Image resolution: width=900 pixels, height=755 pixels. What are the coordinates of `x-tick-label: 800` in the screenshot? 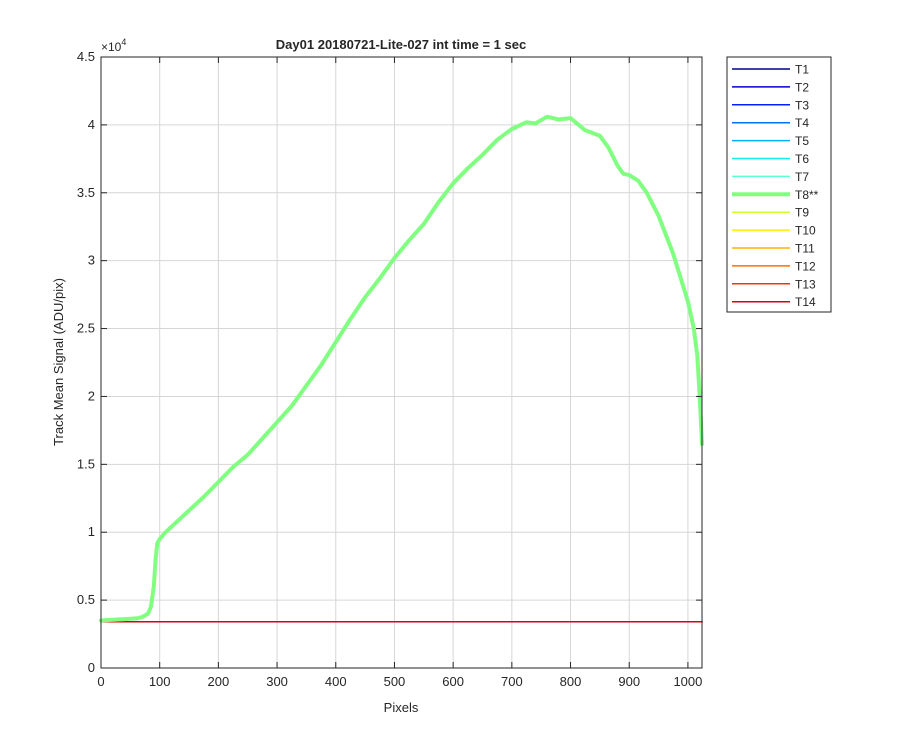 It's located at (571, 681).